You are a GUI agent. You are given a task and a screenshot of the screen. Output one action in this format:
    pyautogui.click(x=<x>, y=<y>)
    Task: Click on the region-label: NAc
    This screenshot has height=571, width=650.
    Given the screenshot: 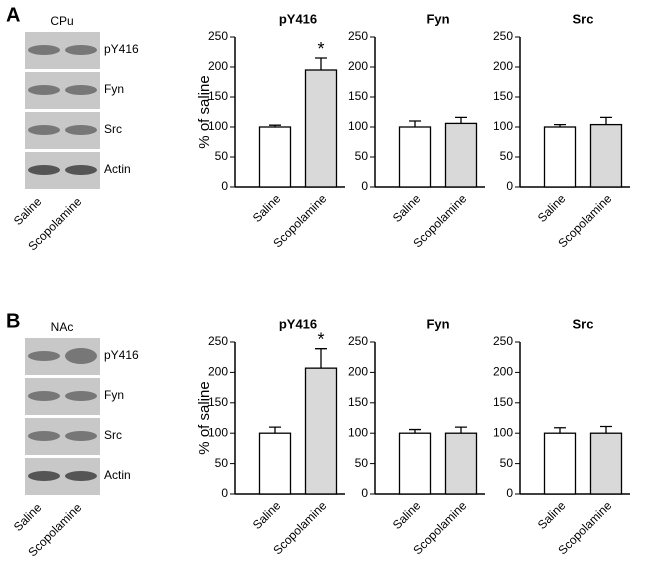 What is the action you would take?
    pyautogui.click(x=62, y=327)
    